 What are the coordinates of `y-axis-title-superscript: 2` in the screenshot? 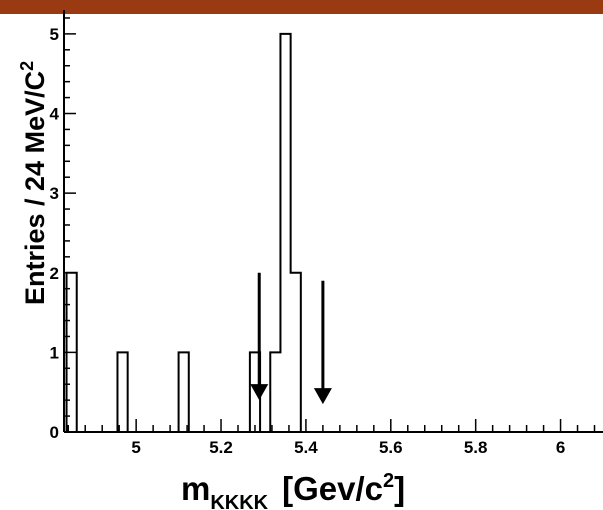 It's located at (27, 66).